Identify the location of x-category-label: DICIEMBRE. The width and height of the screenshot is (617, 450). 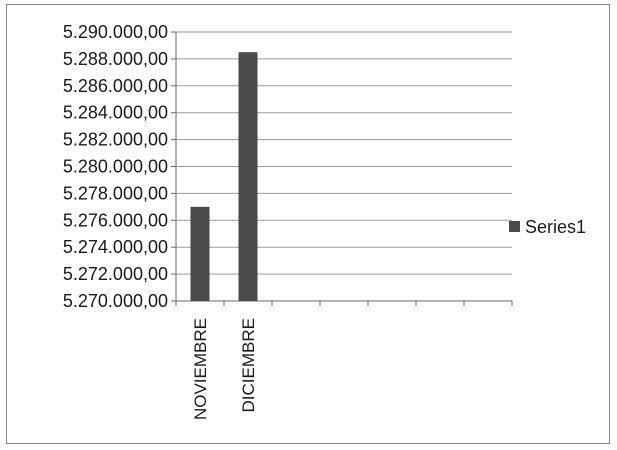
(248, 365).